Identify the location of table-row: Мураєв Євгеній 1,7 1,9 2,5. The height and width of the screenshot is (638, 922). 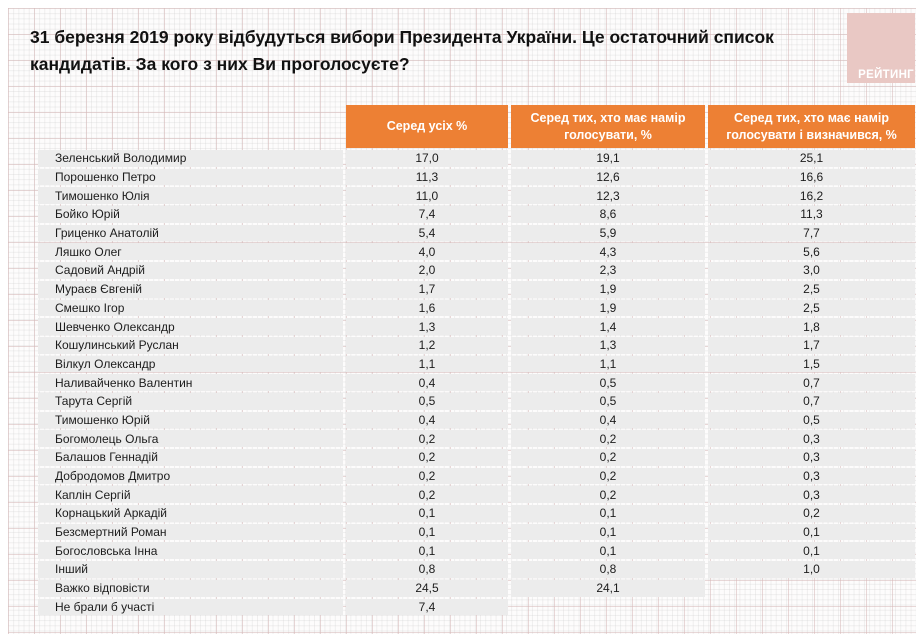
(476, 289).